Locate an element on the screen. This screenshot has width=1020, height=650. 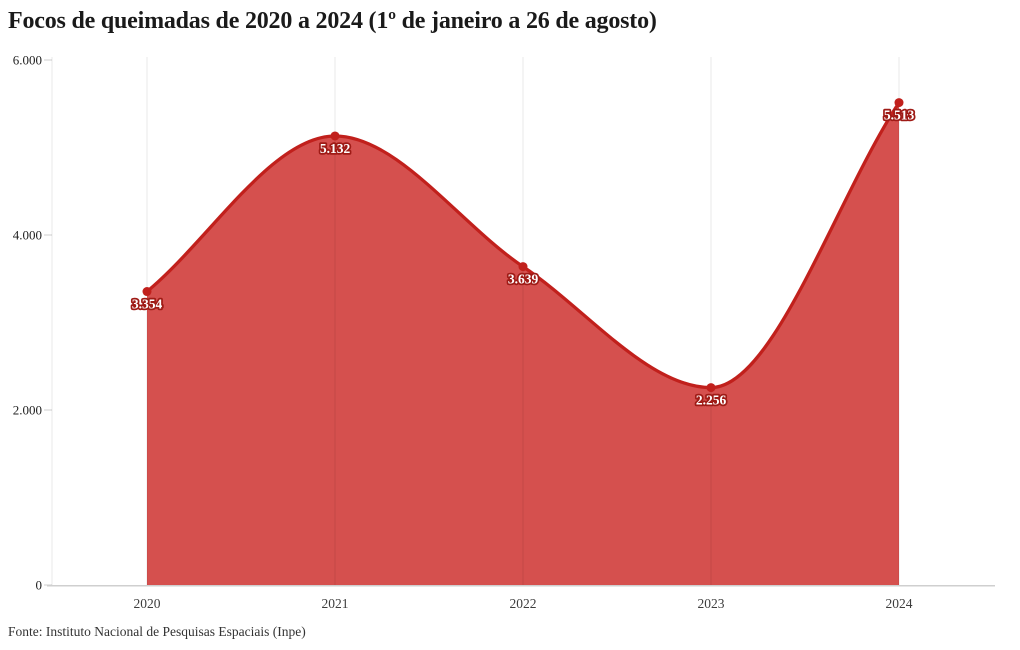
x-axis-label: 2024 is located at coordinates (899, 603).